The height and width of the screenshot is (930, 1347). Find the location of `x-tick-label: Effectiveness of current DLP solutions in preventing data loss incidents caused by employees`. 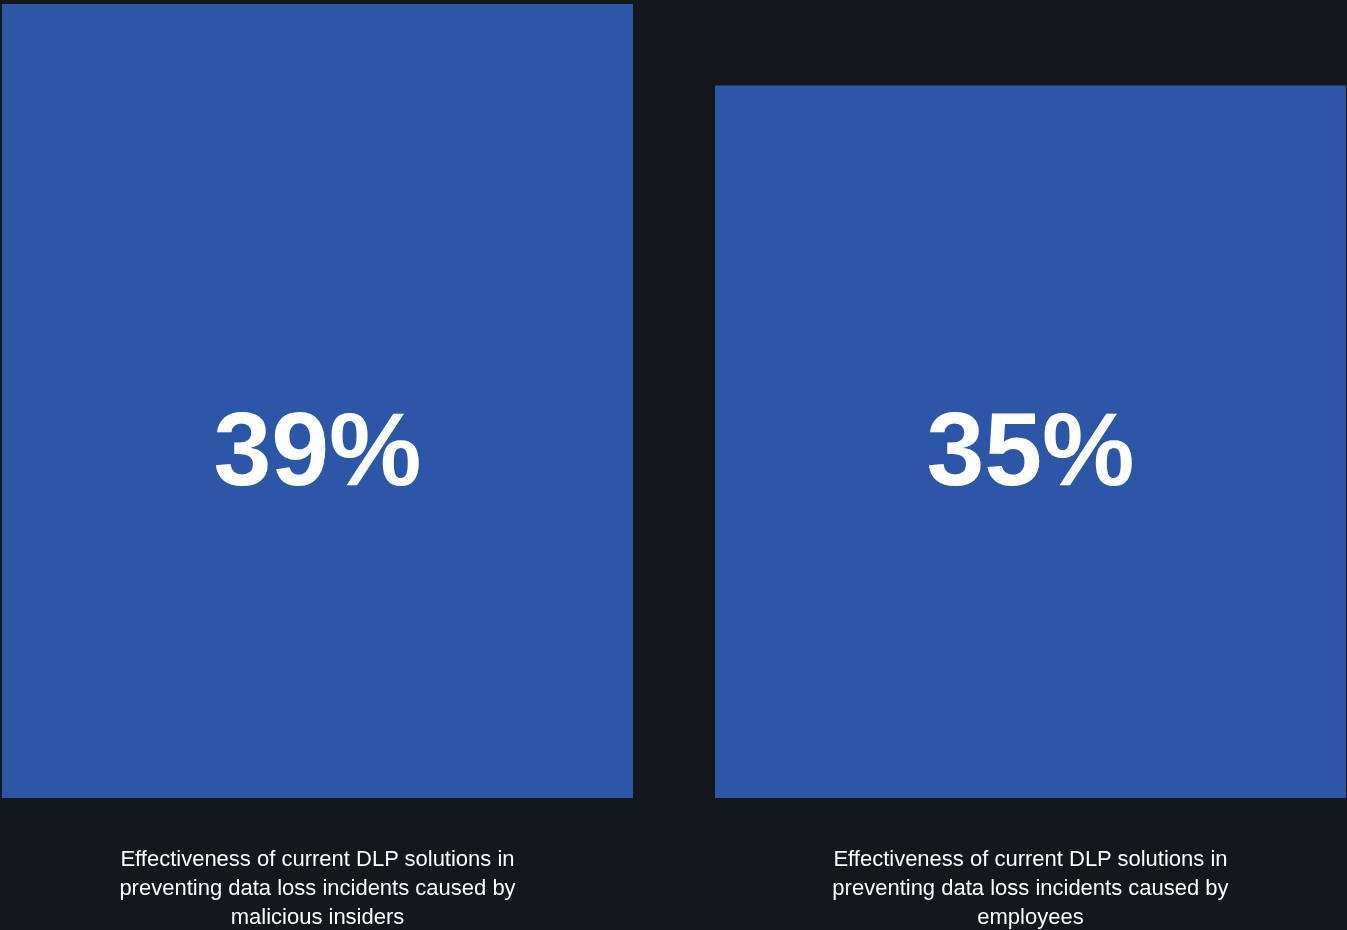

x-tick-label: Effectiveness of current DLP solutions in preventing data loss incidents caused by employees is located at coordinates (1030, 887).